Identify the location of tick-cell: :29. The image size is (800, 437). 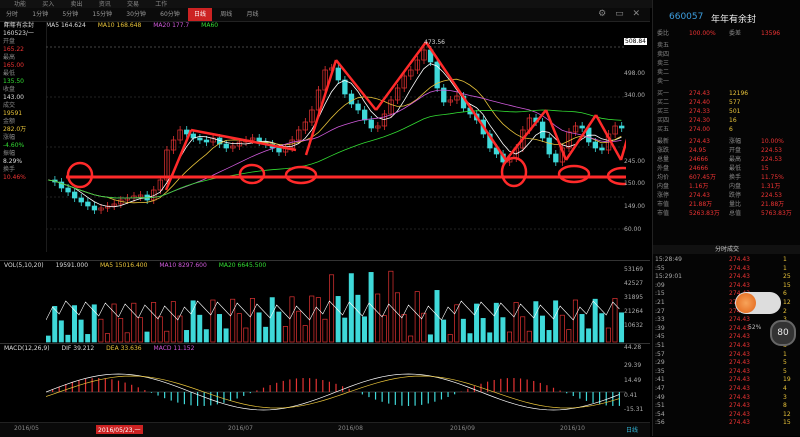
(660, 363).